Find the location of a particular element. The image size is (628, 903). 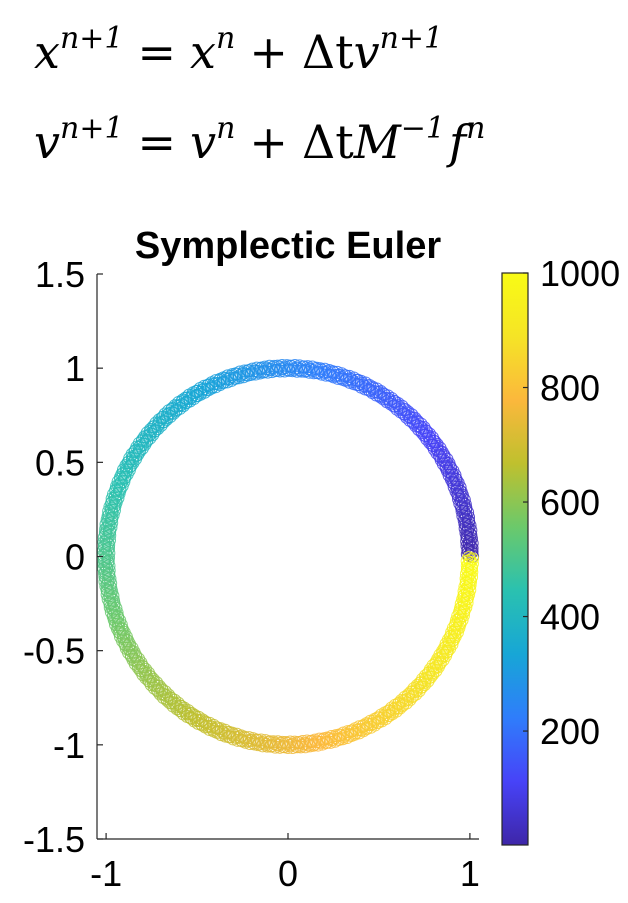

colorbar-tick-label: 400 is located at coordinates (570, 617).